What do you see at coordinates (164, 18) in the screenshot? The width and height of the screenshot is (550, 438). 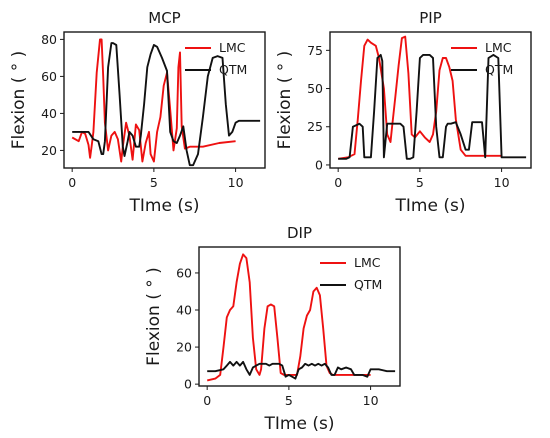 I see `panel-title: MCP` at bounding box center [164, 18].